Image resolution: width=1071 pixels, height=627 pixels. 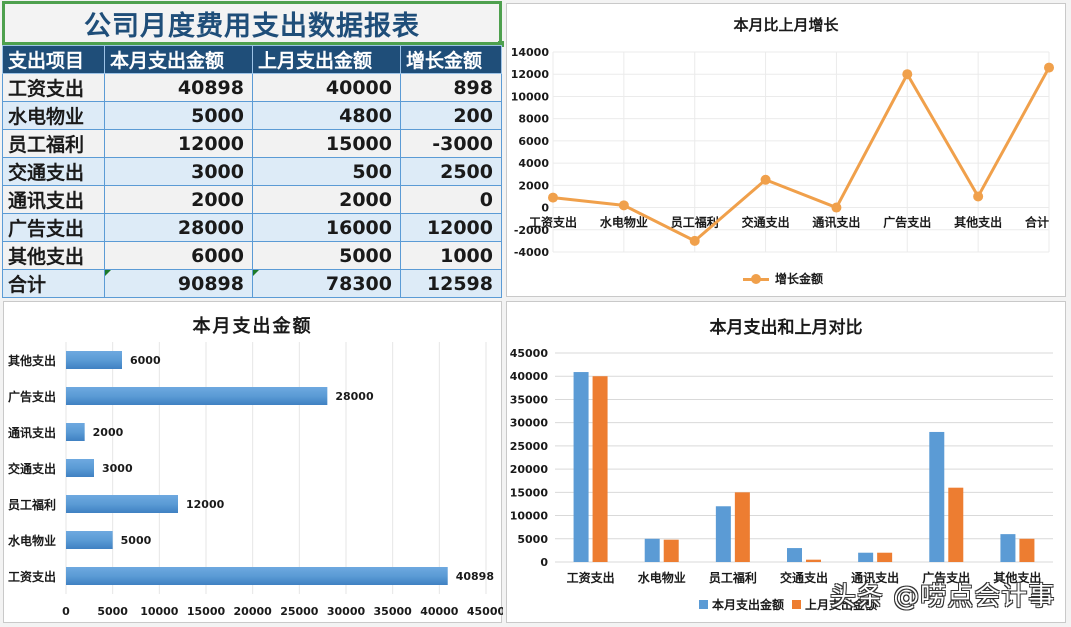 I want to click on cell-item: 工资支出, so click(x=53, y=87).